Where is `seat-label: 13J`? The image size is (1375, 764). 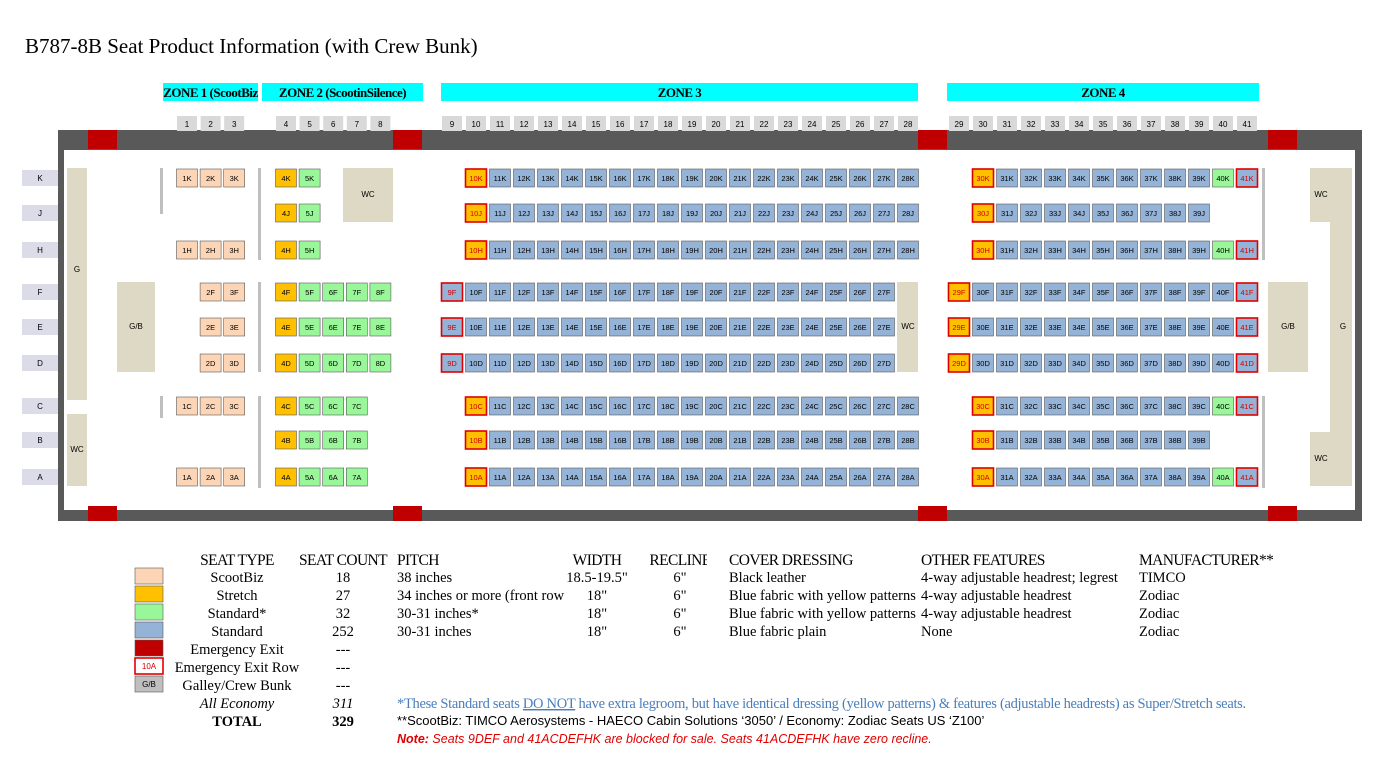
seat-label: 13J is located at coordinates (548, 213).